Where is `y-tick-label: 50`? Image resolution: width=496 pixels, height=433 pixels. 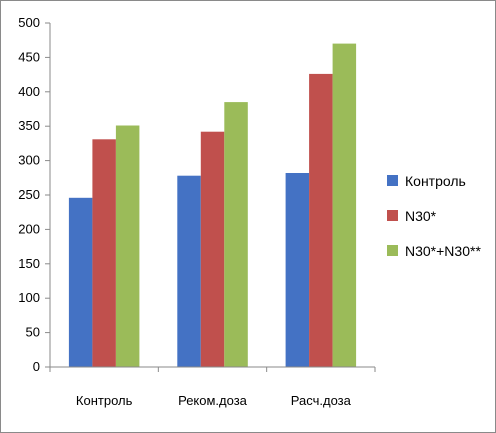
y-tick-label: 50 is located at coordinates (33, 332).